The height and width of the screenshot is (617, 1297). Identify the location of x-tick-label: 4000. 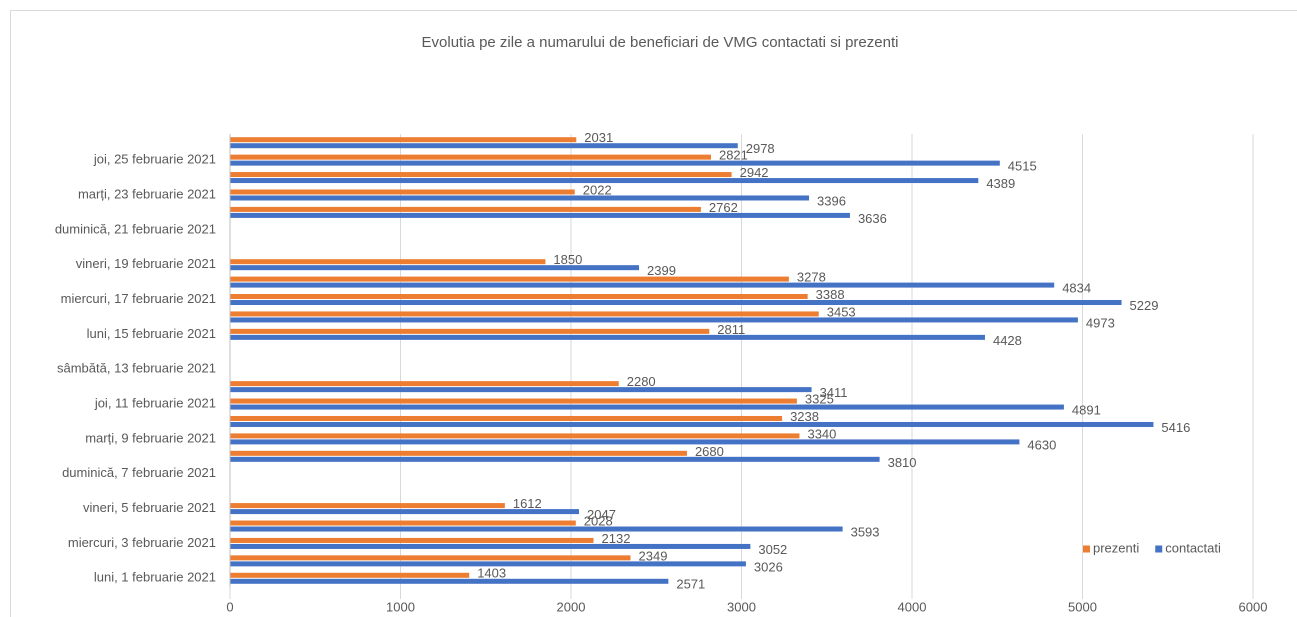
(912, 606).